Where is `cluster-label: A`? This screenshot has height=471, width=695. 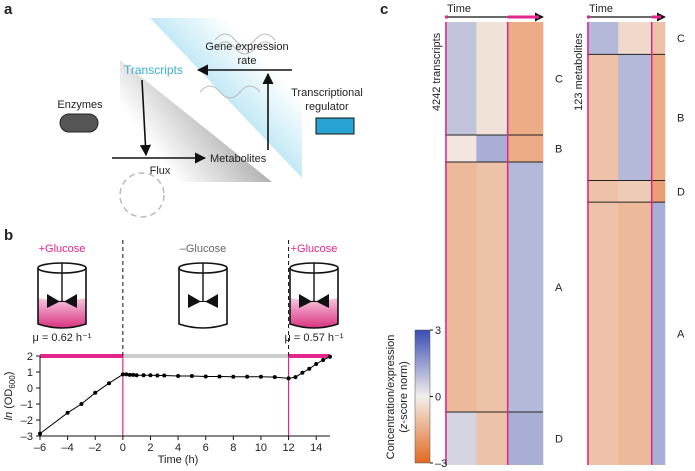 cluster-label: A is located at coordinates (681, 335).